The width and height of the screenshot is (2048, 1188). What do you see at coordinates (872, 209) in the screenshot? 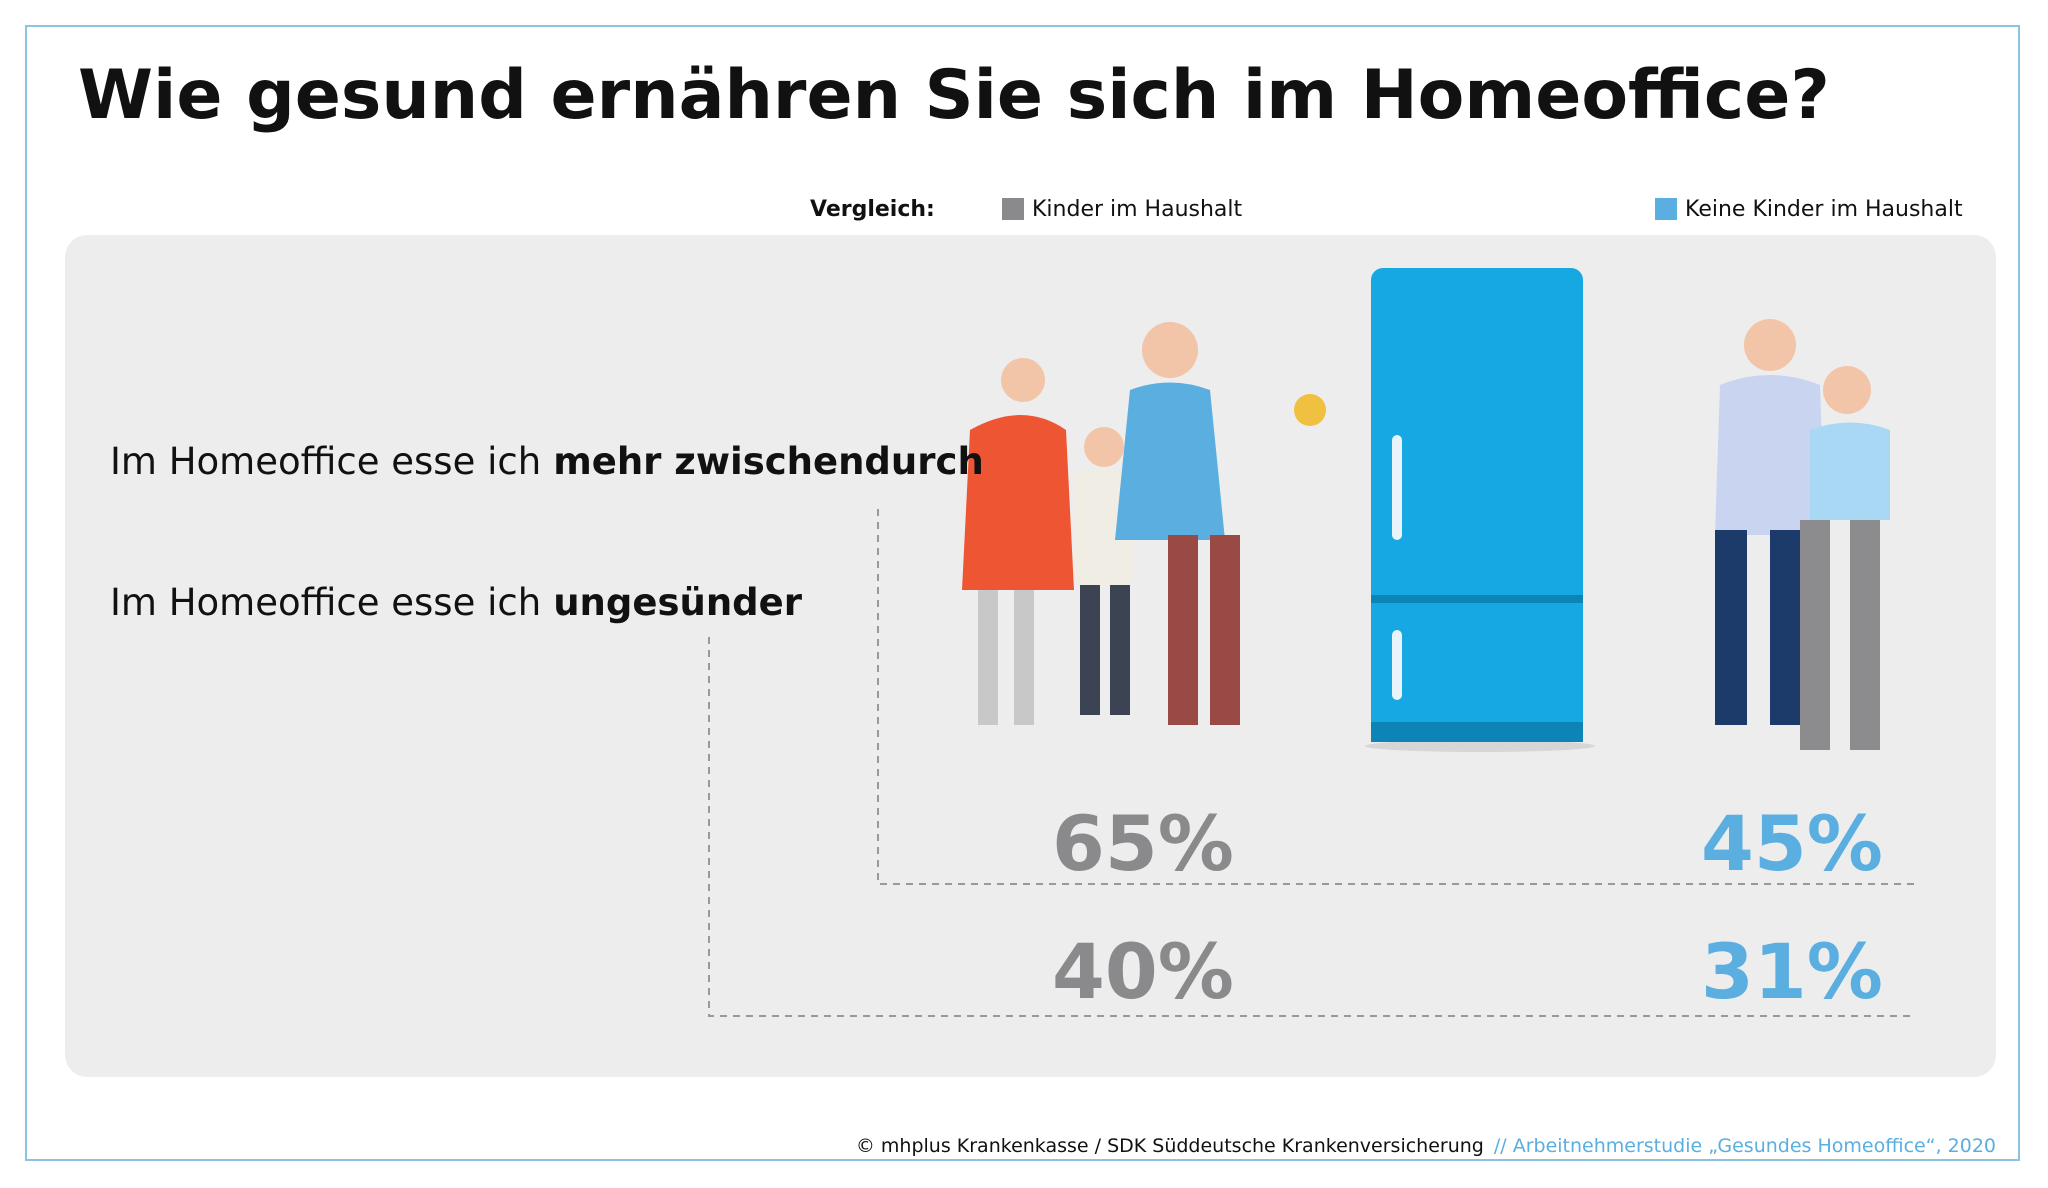
I see `legend-label: Vergleich:` at bounding box center [872, 209].